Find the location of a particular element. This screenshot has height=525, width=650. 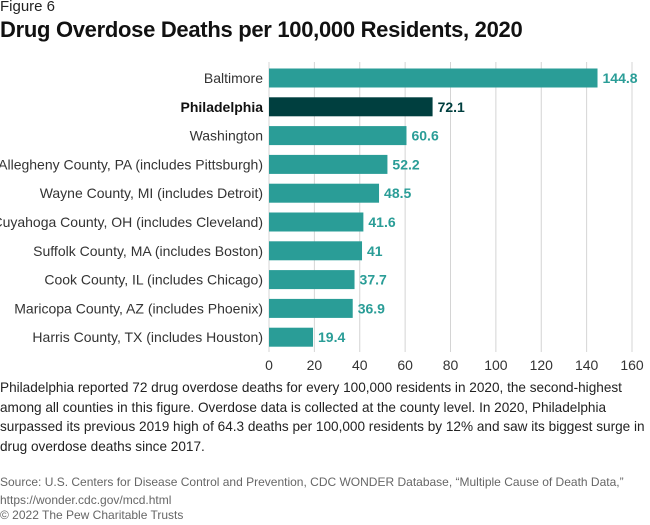

x-tick-label: 60 is located at coordinates (405, 365).